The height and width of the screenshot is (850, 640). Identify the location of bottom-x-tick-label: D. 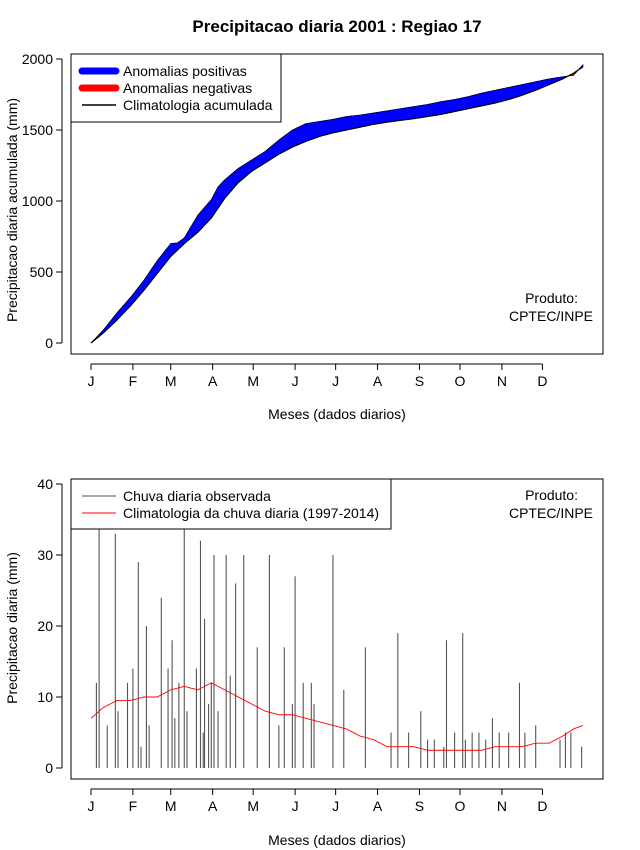
(542, 806).